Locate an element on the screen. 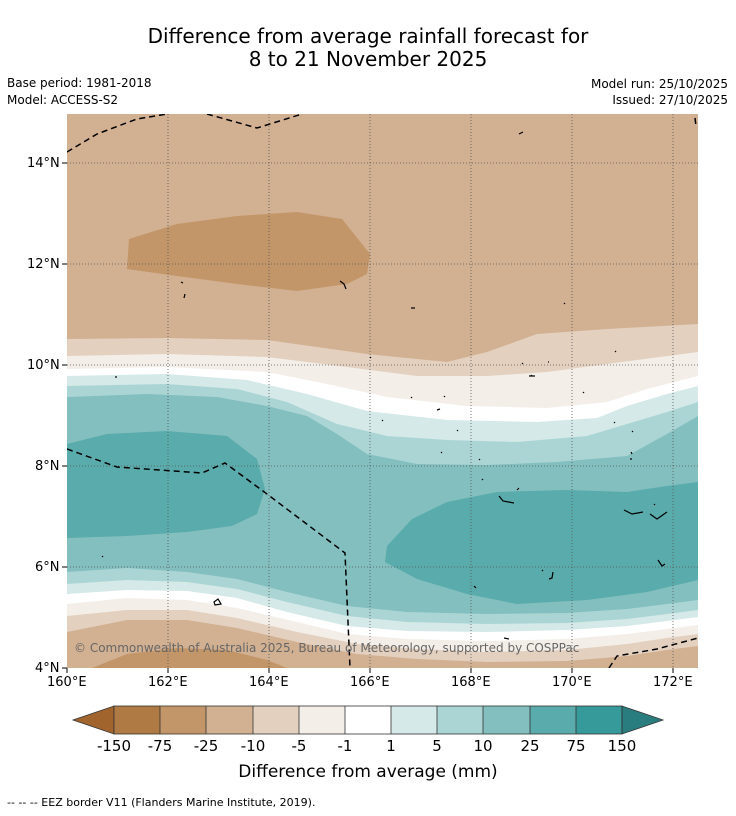 This screenshot has height=816, width=736. colorbar-dividers is located at coordinates (368, 720).